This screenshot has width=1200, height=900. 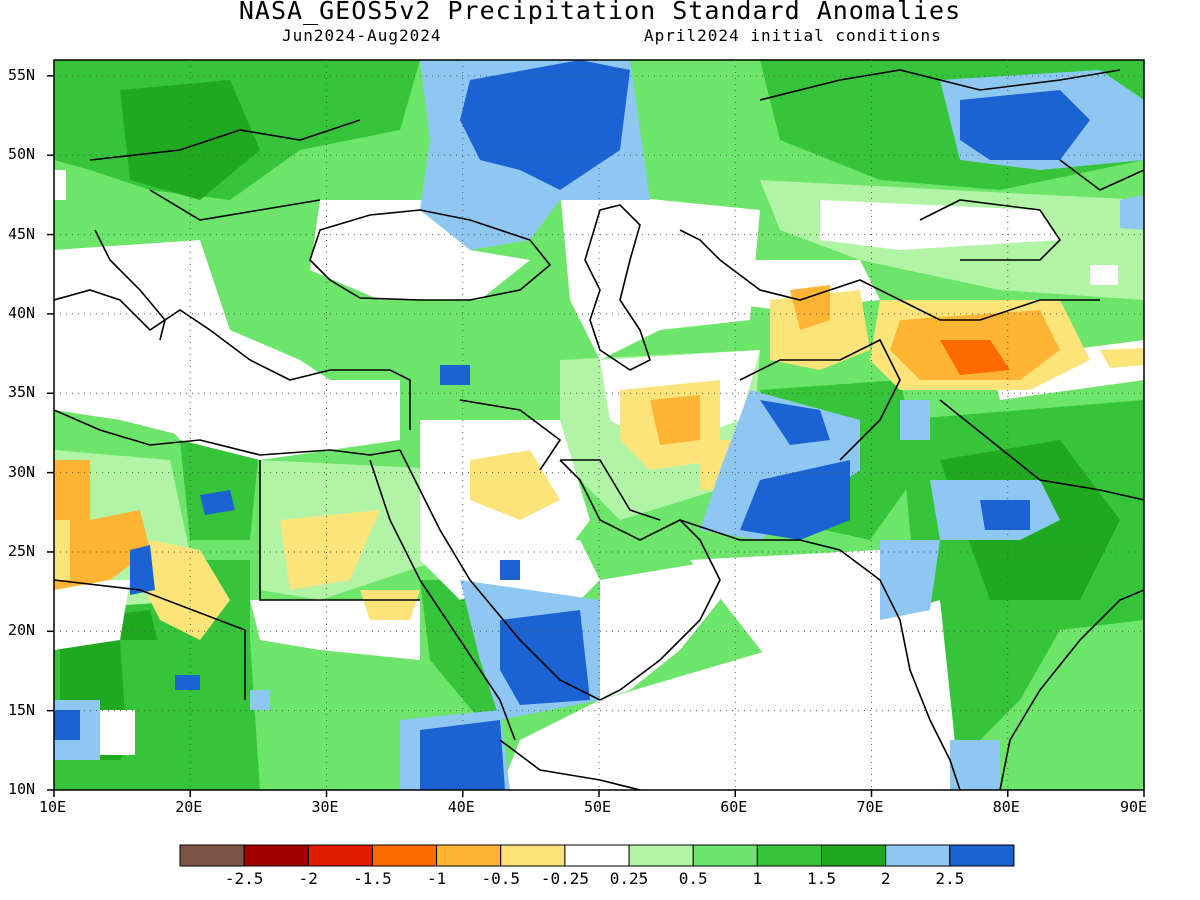 What do you see at coordinates (22, 233) in the screenshot?
I see `lat-label: 45N` at bounding box center [22, 233].